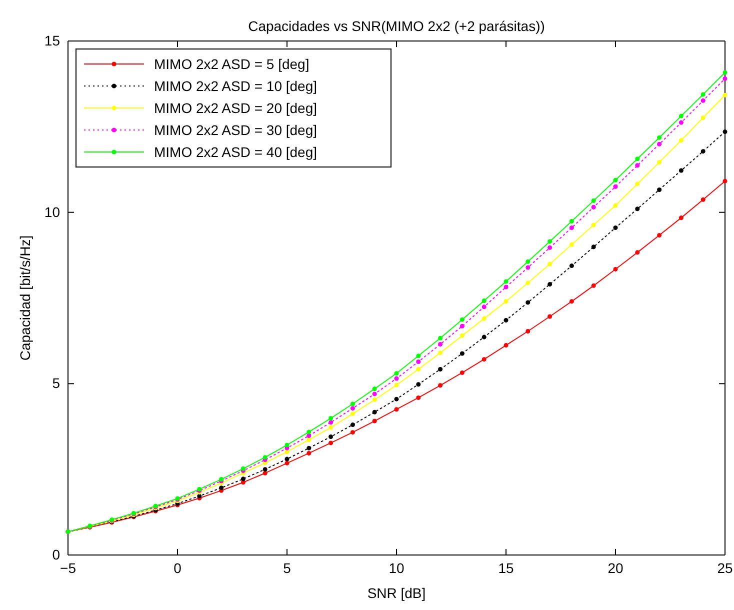  Describe the element at coordinates (25, 298) in the screenshot. I see `y-axis-title: Capacidad [bit/s/Hz]` at that location.